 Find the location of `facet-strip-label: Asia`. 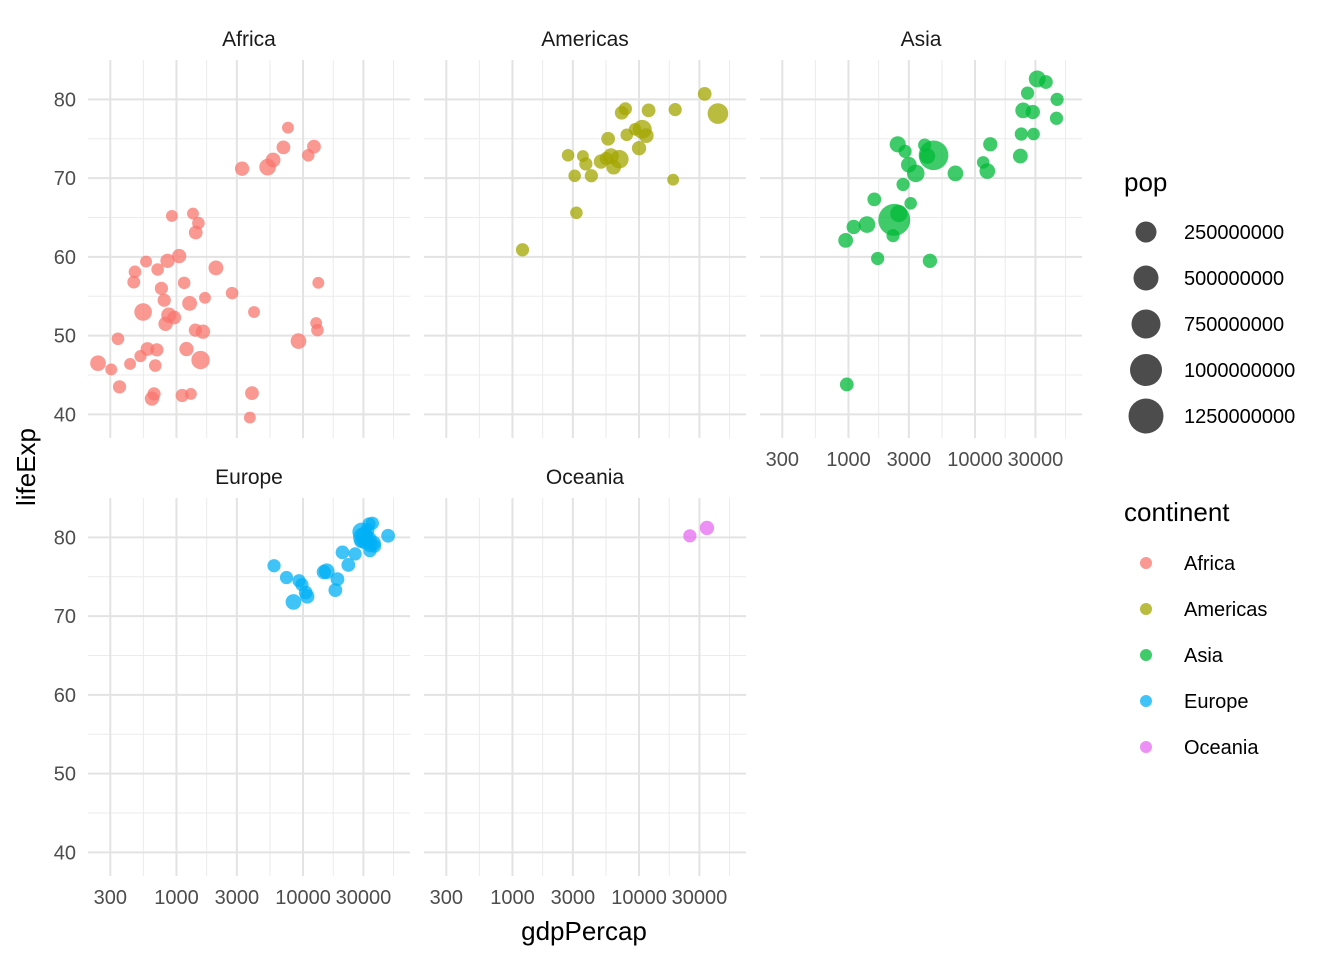

facet-strip-label: Asia is located at coordinates (921, 39).